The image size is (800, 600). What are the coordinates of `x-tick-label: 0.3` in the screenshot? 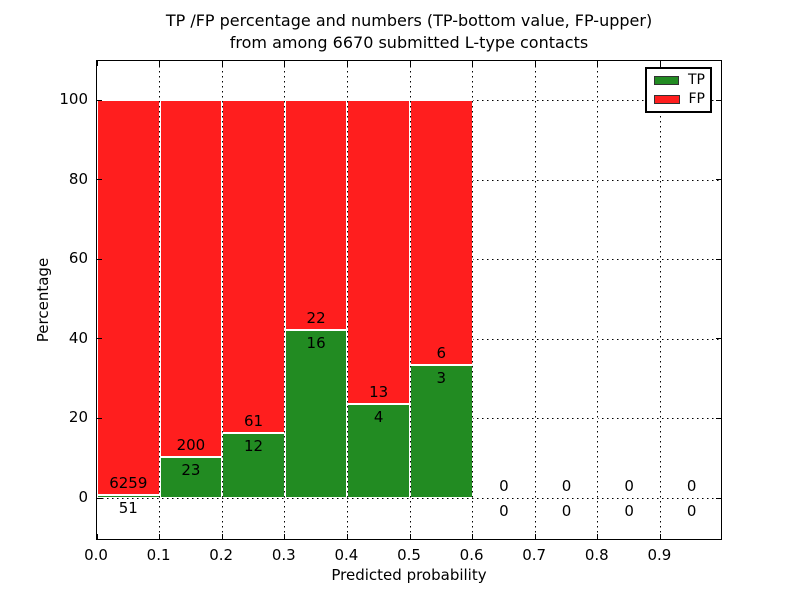 It's located at (283, 555).